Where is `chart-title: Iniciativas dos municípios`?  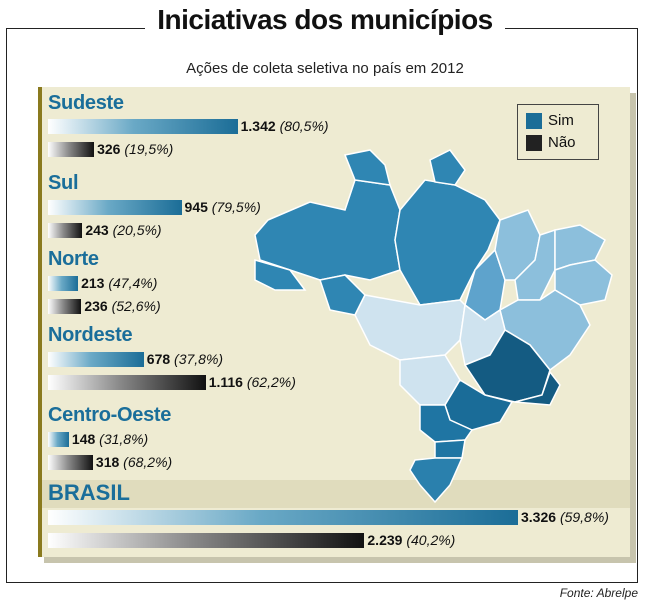 chart-title: Iniciativas dos municípios is located at coordinates (325, 19).